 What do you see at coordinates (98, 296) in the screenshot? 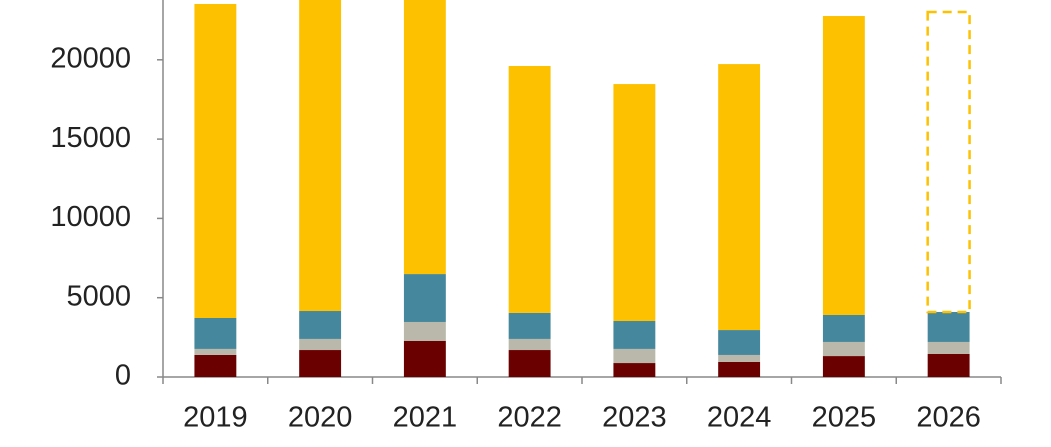
I see `y-tick-label: 5000` at bounding box center [98, 296].